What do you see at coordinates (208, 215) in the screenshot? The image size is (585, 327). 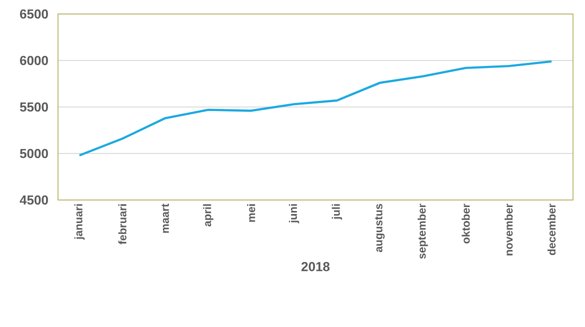 I see `x-tick-label: april` at bounding box center [208, 215].